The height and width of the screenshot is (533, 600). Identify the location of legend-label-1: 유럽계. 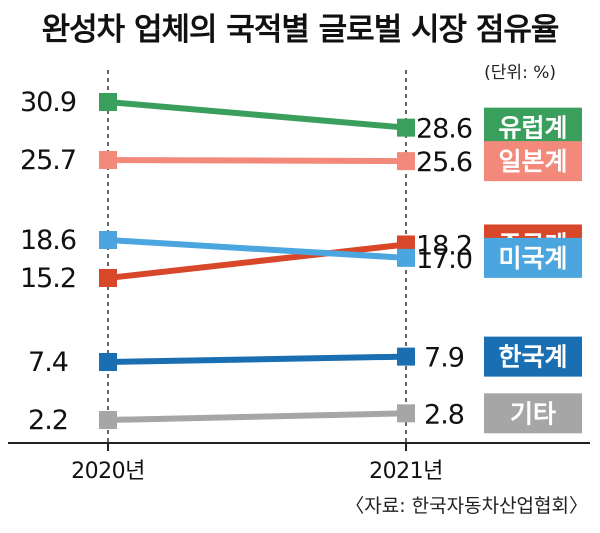
(532, 128).